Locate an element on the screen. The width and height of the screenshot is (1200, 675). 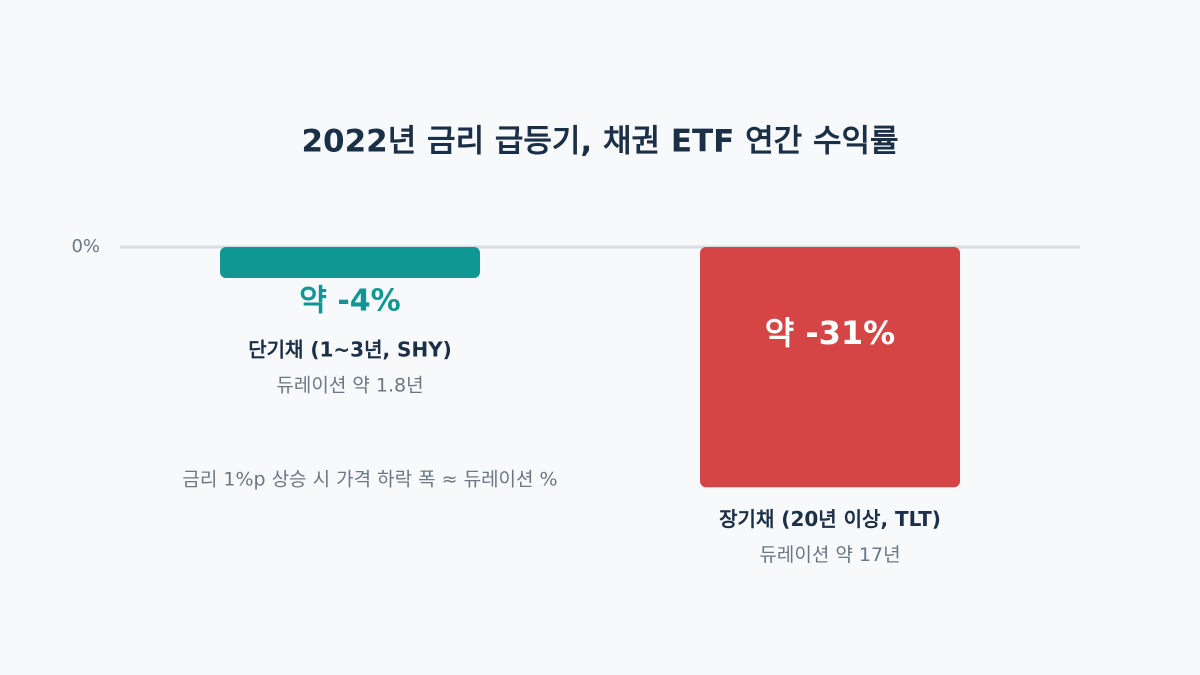
category-label: 장기채 (20년 이상, TLT) is located at coordinates (830, 519).